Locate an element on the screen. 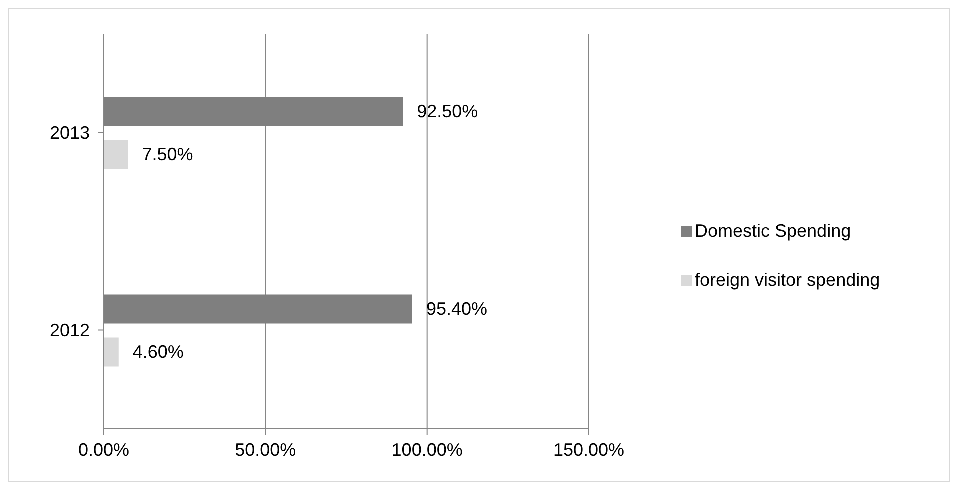 Image resolution: width=959 pixels, height=491 pixels. data-label: 7.50% is located at coordinates (168, 154).